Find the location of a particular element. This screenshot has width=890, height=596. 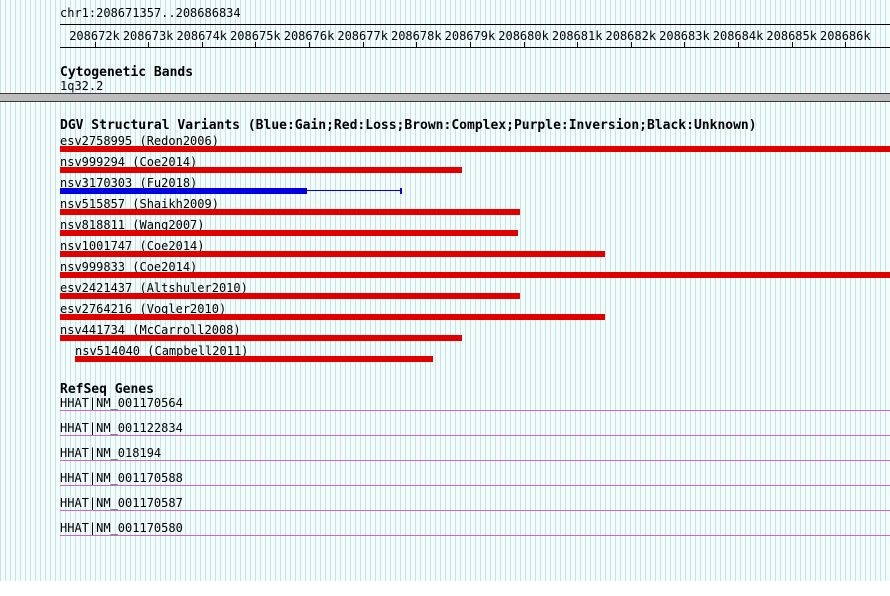

ruler-tick-label: 208679k is located at coordinates (470, 36).